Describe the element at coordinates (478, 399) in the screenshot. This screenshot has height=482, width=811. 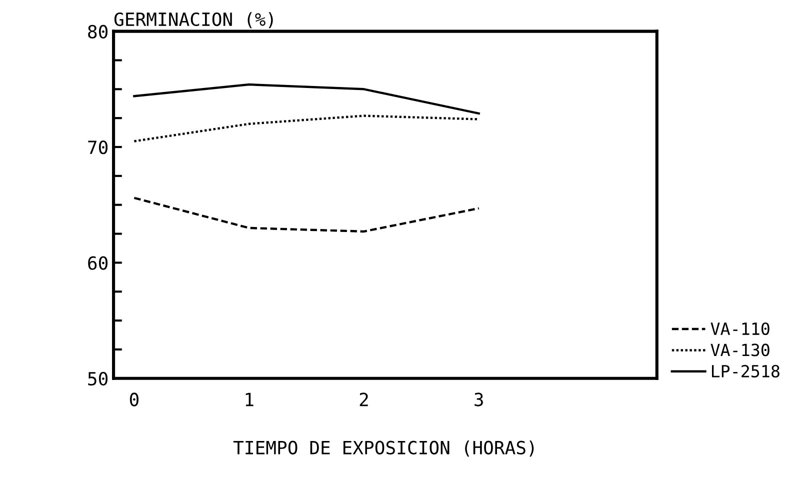
I see `x-tick-label: 3` at that location.